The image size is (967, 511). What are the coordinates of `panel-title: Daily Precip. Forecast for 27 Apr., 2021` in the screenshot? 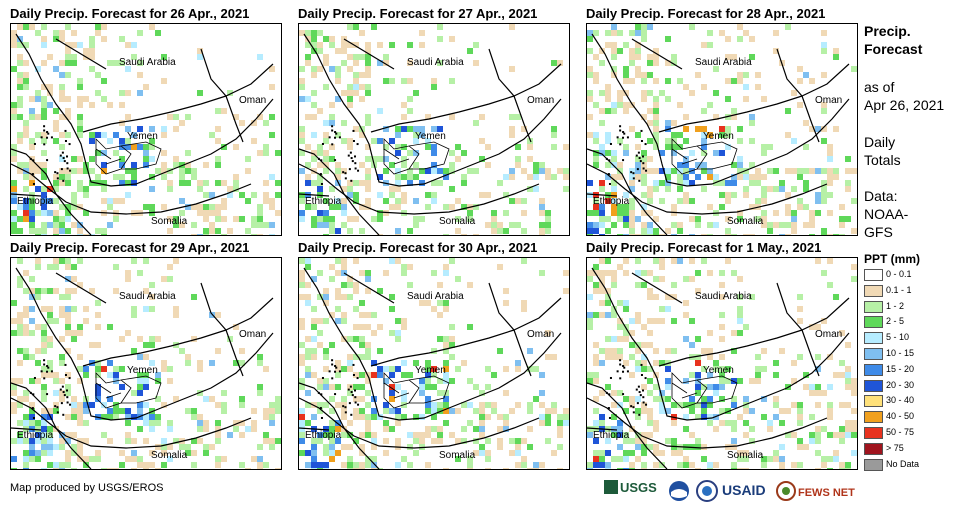 It's located at (418, 13).